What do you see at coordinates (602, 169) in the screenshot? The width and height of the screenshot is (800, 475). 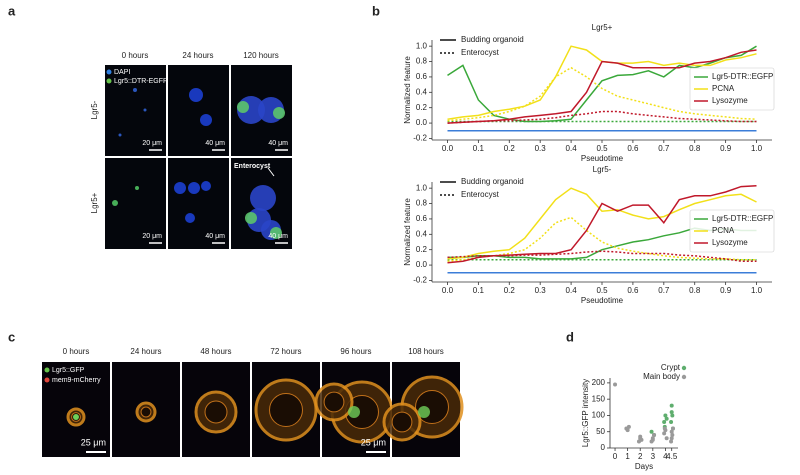 I see `chart-title: Lgr5-` at bounding box center [602, 169].